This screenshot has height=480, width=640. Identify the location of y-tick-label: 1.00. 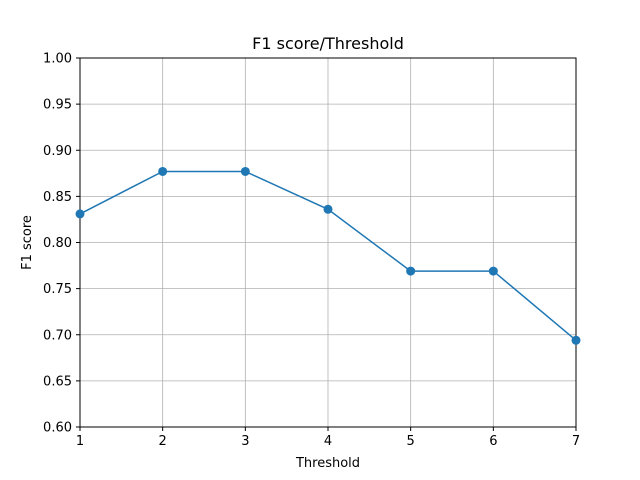
(57, 59).